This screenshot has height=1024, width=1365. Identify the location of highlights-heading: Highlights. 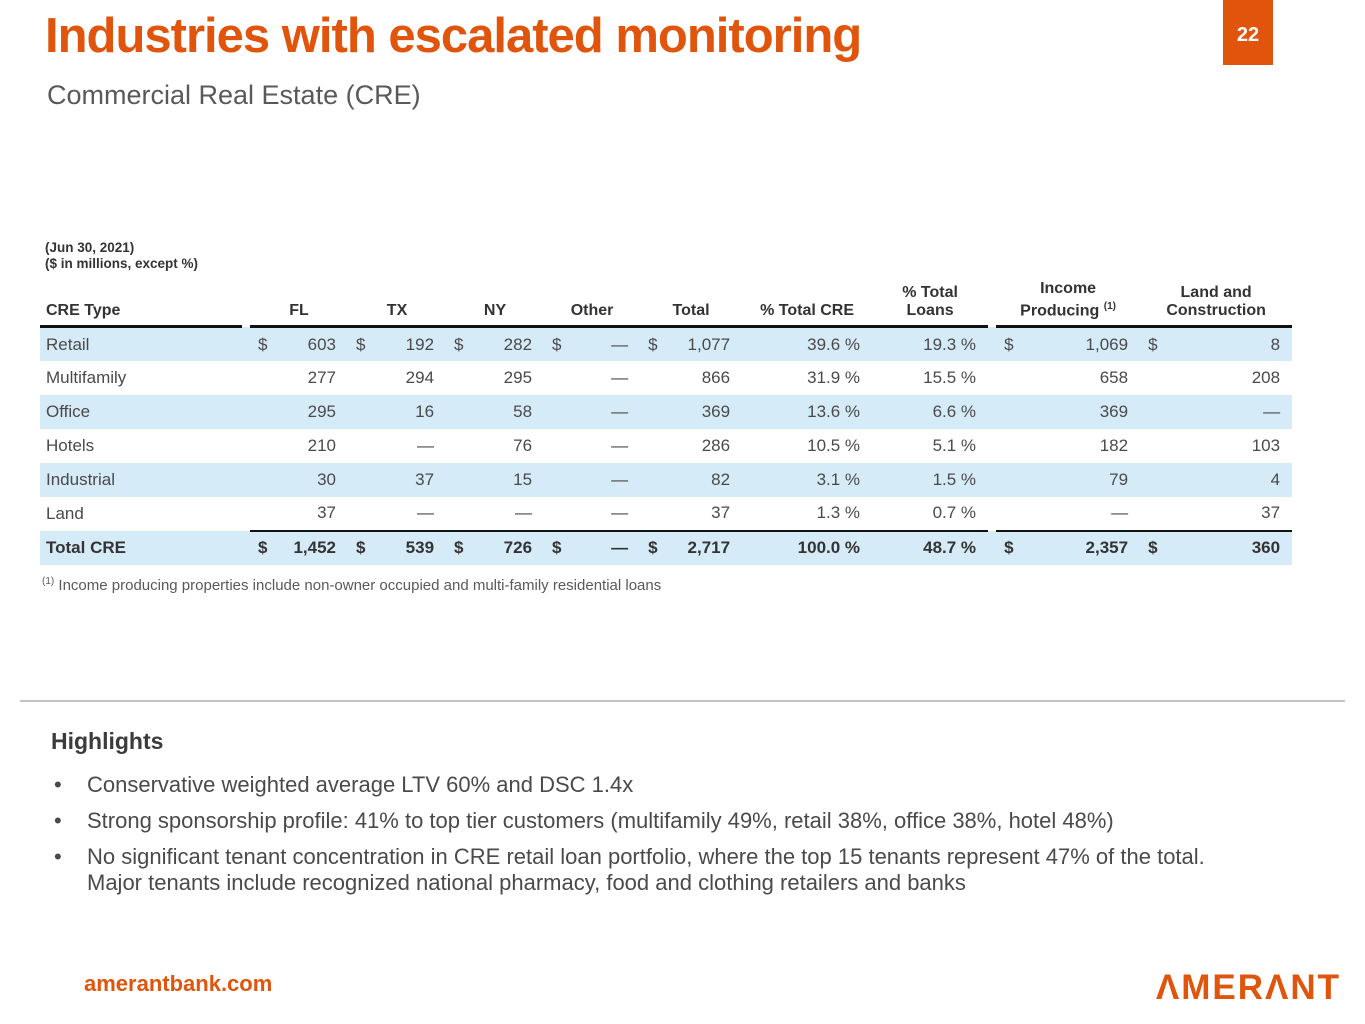
(107, 741).